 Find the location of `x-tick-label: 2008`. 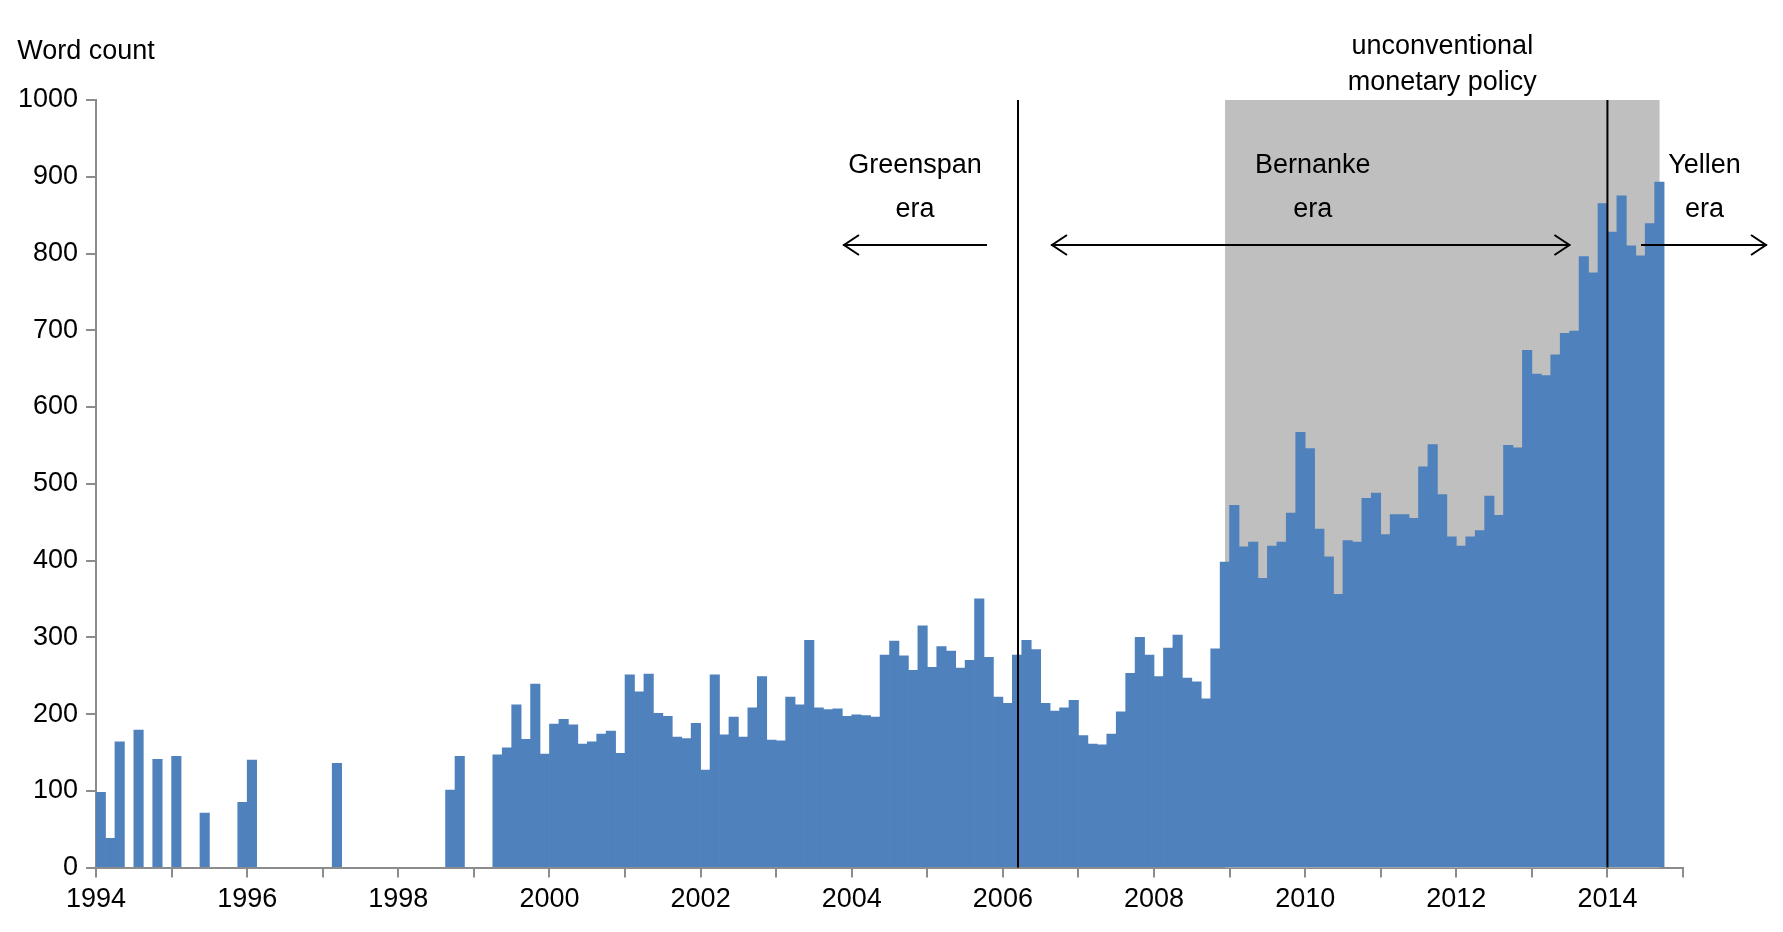

x-tick-label: 2008 is located at coordinates (1154, 898).